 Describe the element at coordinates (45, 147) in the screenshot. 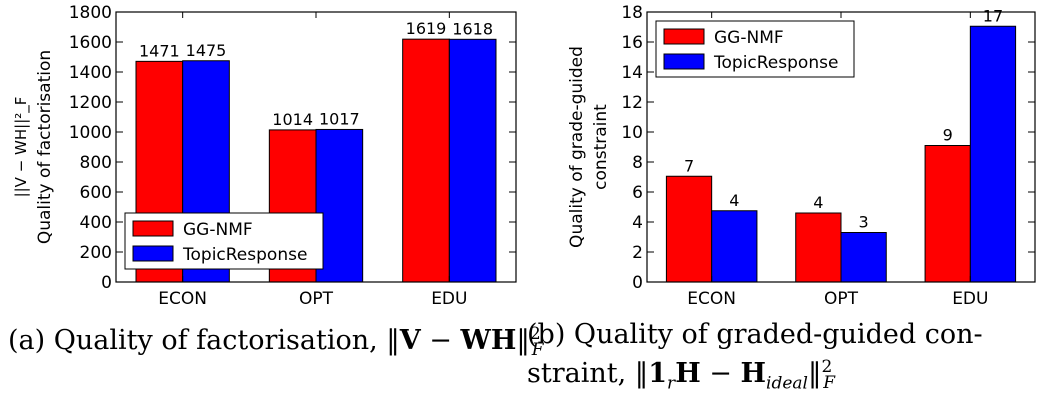

I see `y-axis-label: Quality of factorisation` at that location.